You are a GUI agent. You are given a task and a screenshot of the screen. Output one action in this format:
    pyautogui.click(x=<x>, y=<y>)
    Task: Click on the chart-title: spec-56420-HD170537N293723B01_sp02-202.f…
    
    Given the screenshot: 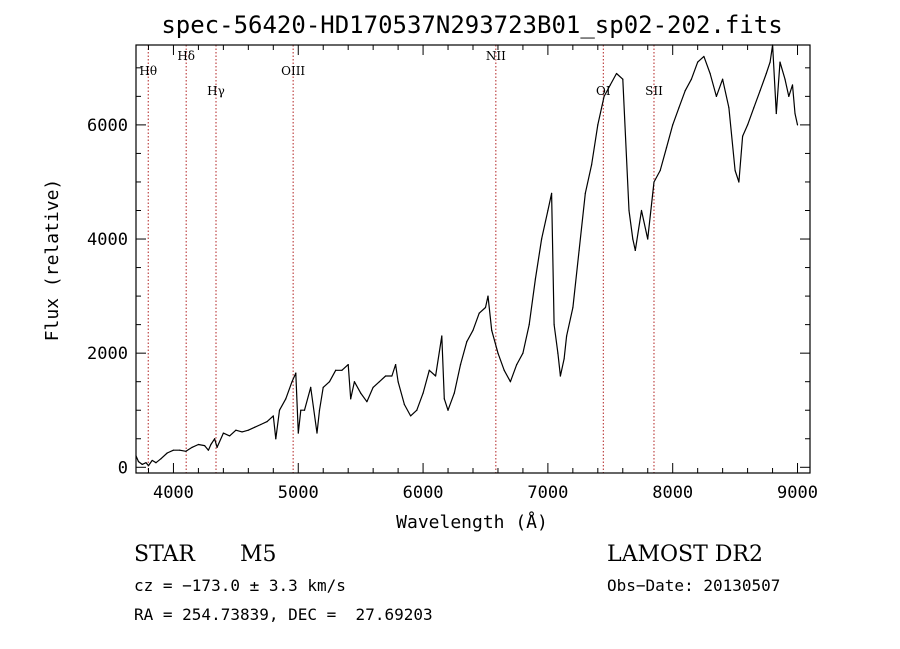 What is the action you would take?
    pyautogui.click(x=471, y=25)
    